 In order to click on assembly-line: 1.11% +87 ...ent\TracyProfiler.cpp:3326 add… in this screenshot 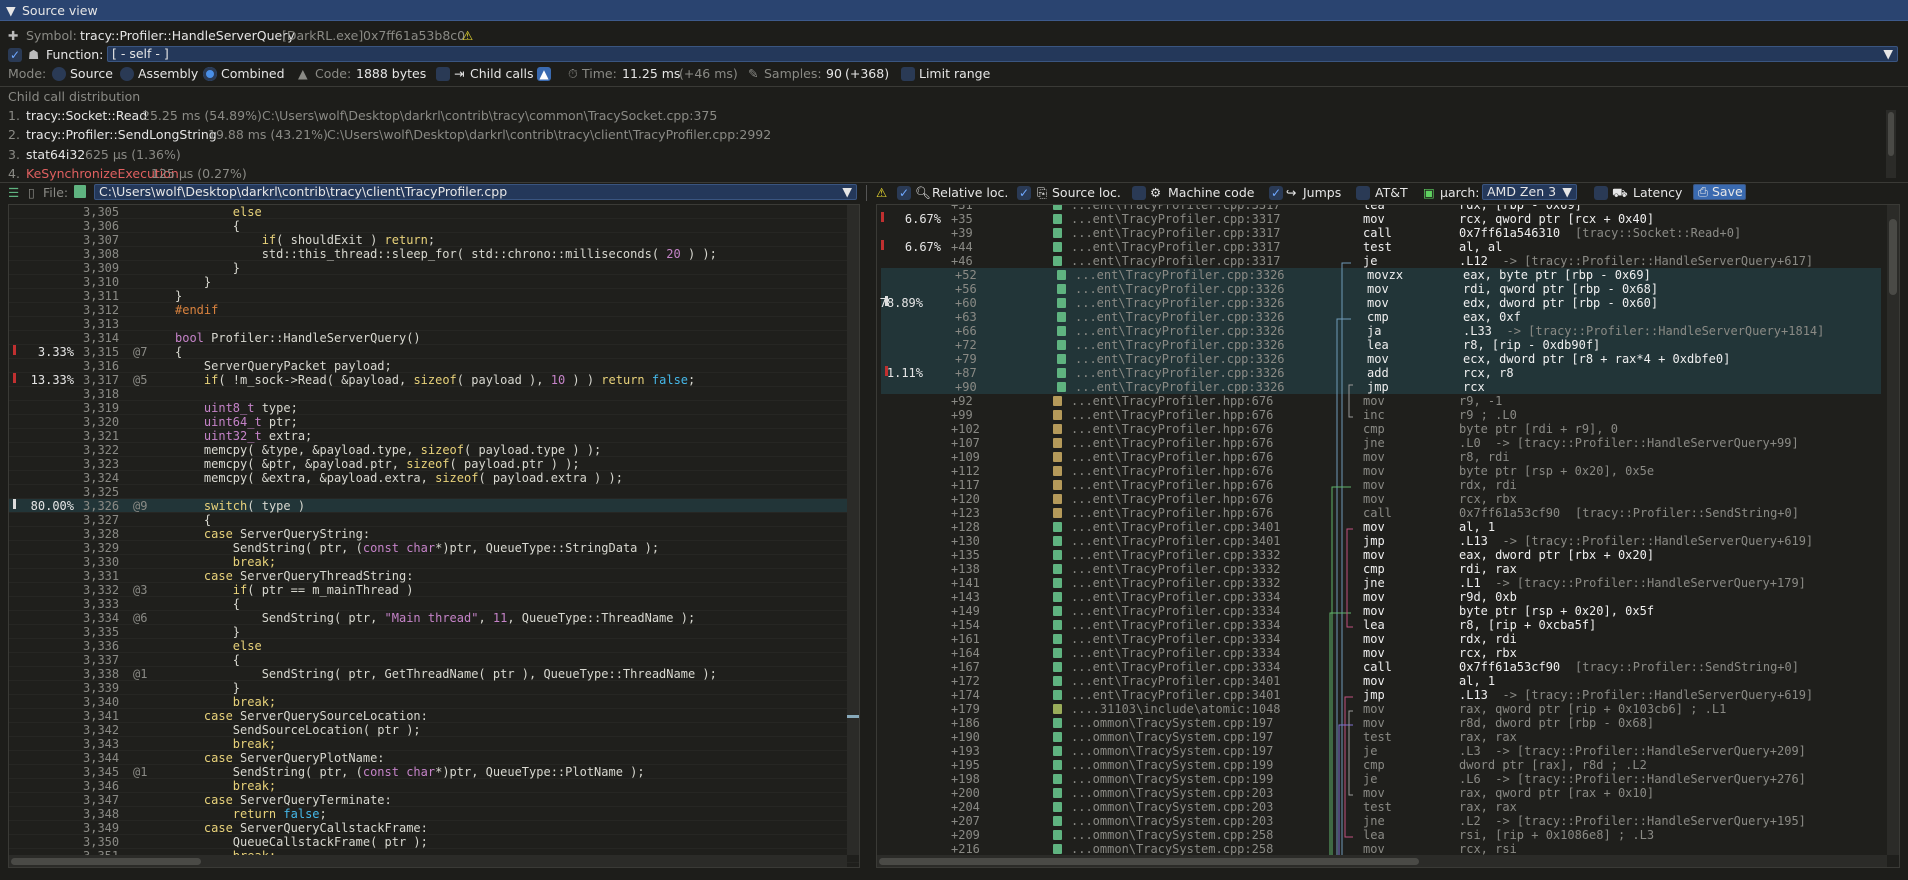, I will do `click(1381, 373)`.